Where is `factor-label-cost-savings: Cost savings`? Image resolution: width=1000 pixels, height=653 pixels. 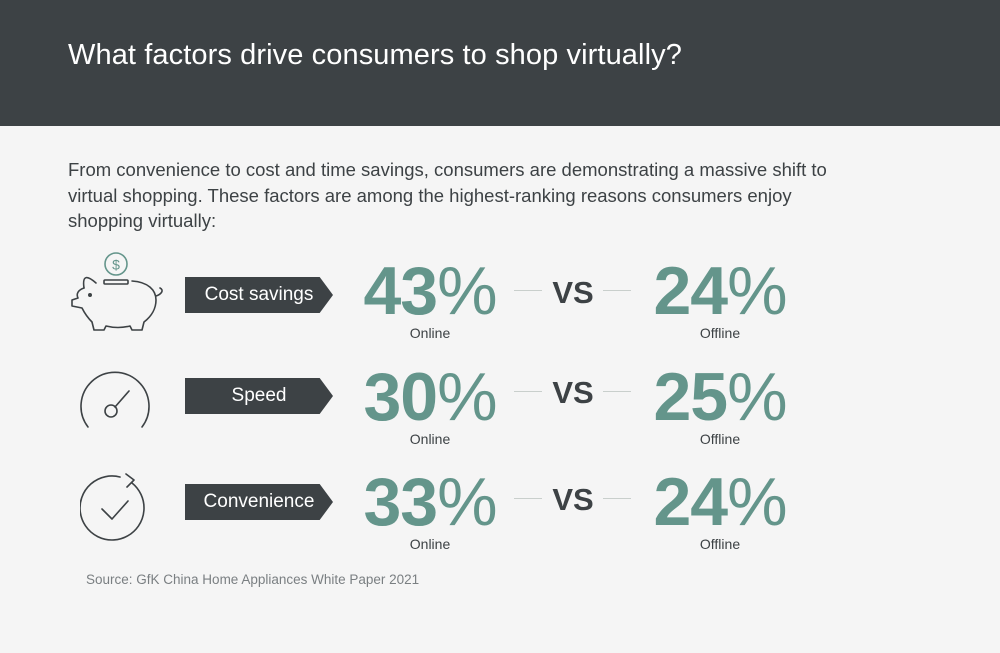
factor-label-cost-savings: Cost savings is located at coordinates (259, 295).